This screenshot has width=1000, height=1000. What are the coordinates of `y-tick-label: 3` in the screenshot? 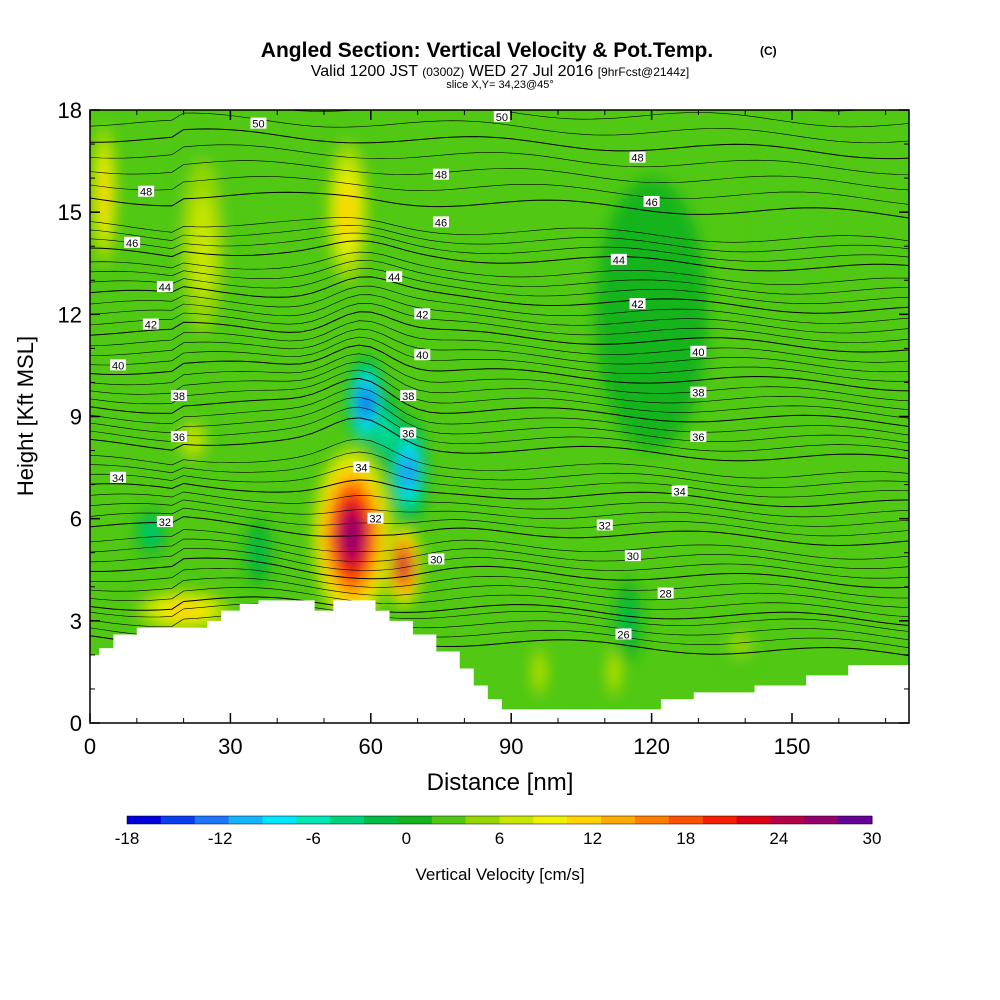 It's located at (76, 621).